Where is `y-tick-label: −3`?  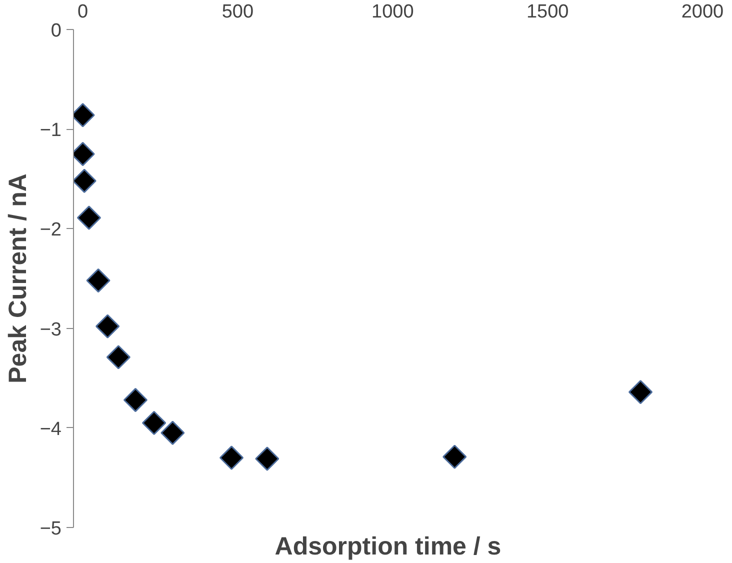 y-tick-label: −3 is located at coordinates (51, 329).